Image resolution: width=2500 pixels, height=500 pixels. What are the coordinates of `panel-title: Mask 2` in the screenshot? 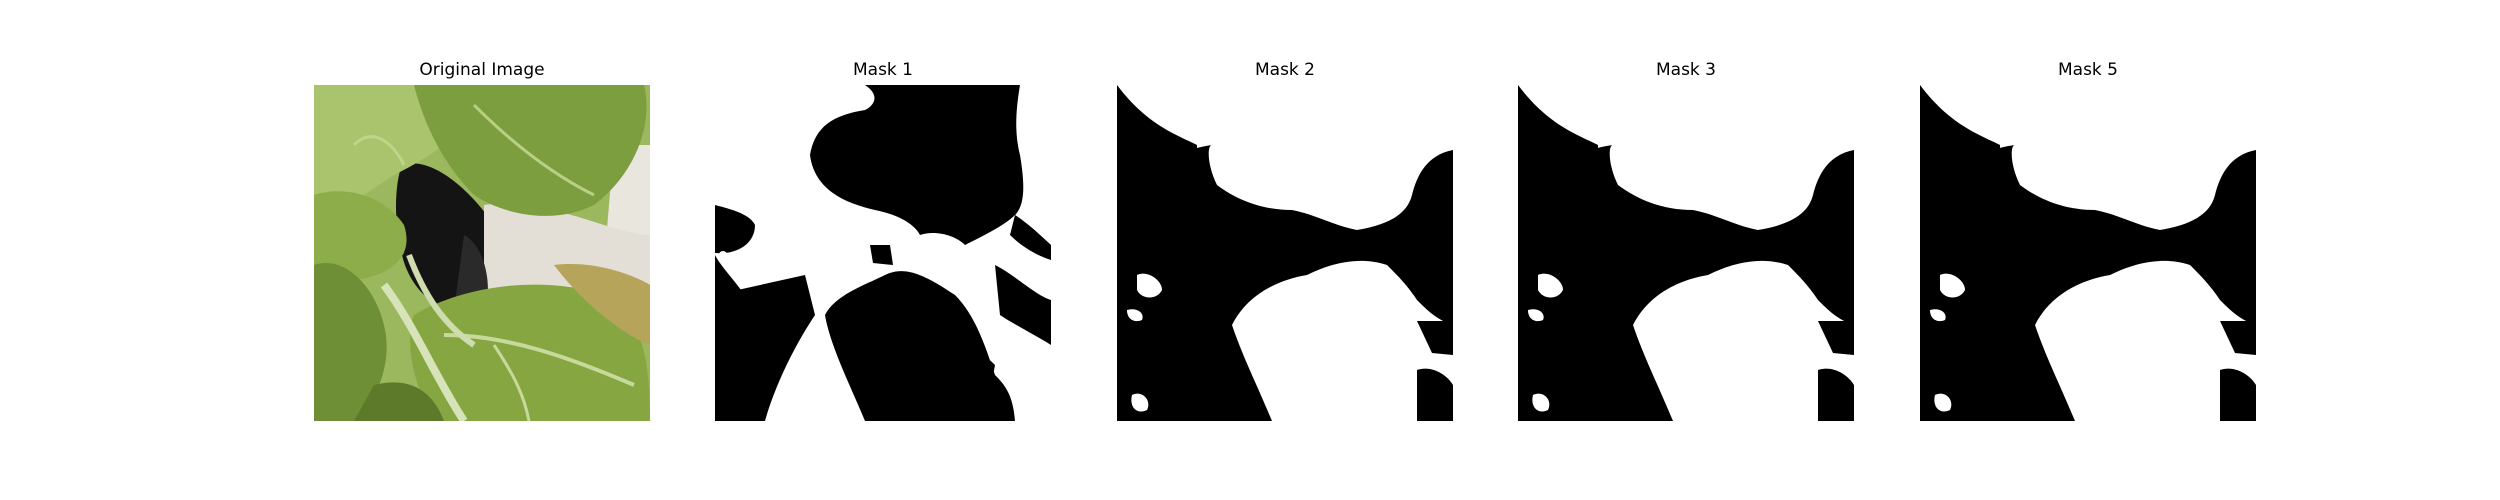 It's located at (1284, 70).